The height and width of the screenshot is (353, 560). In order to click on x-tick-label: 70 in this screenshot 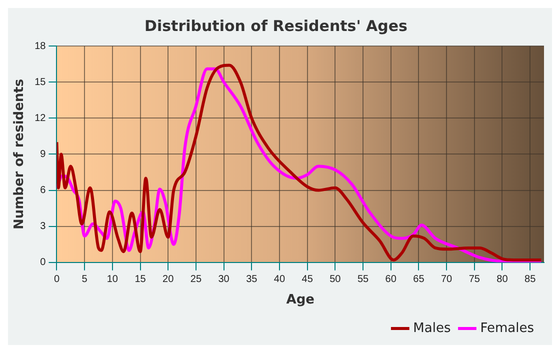, I will do `click(446, 280)`.